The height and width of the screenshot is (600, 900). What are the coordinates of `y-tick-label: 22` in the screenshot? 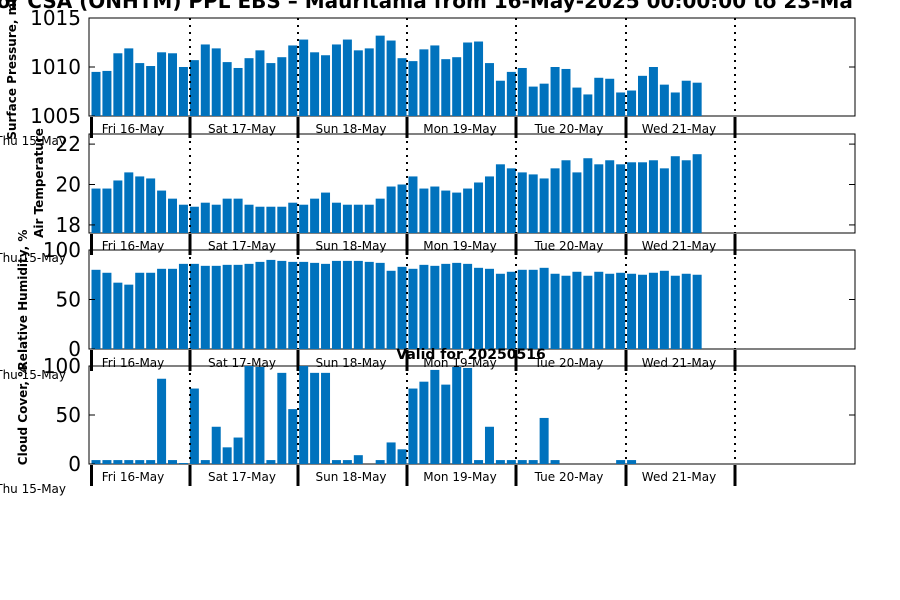 It's located at (68, 144).